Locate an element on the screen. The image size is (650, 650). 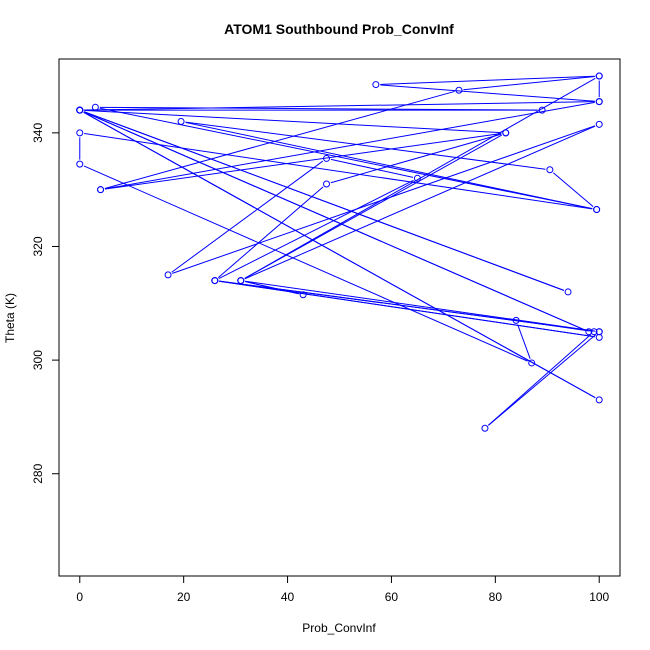
x-axis: 0 20 40 60 80 100 is located at coordinates (343, 589).